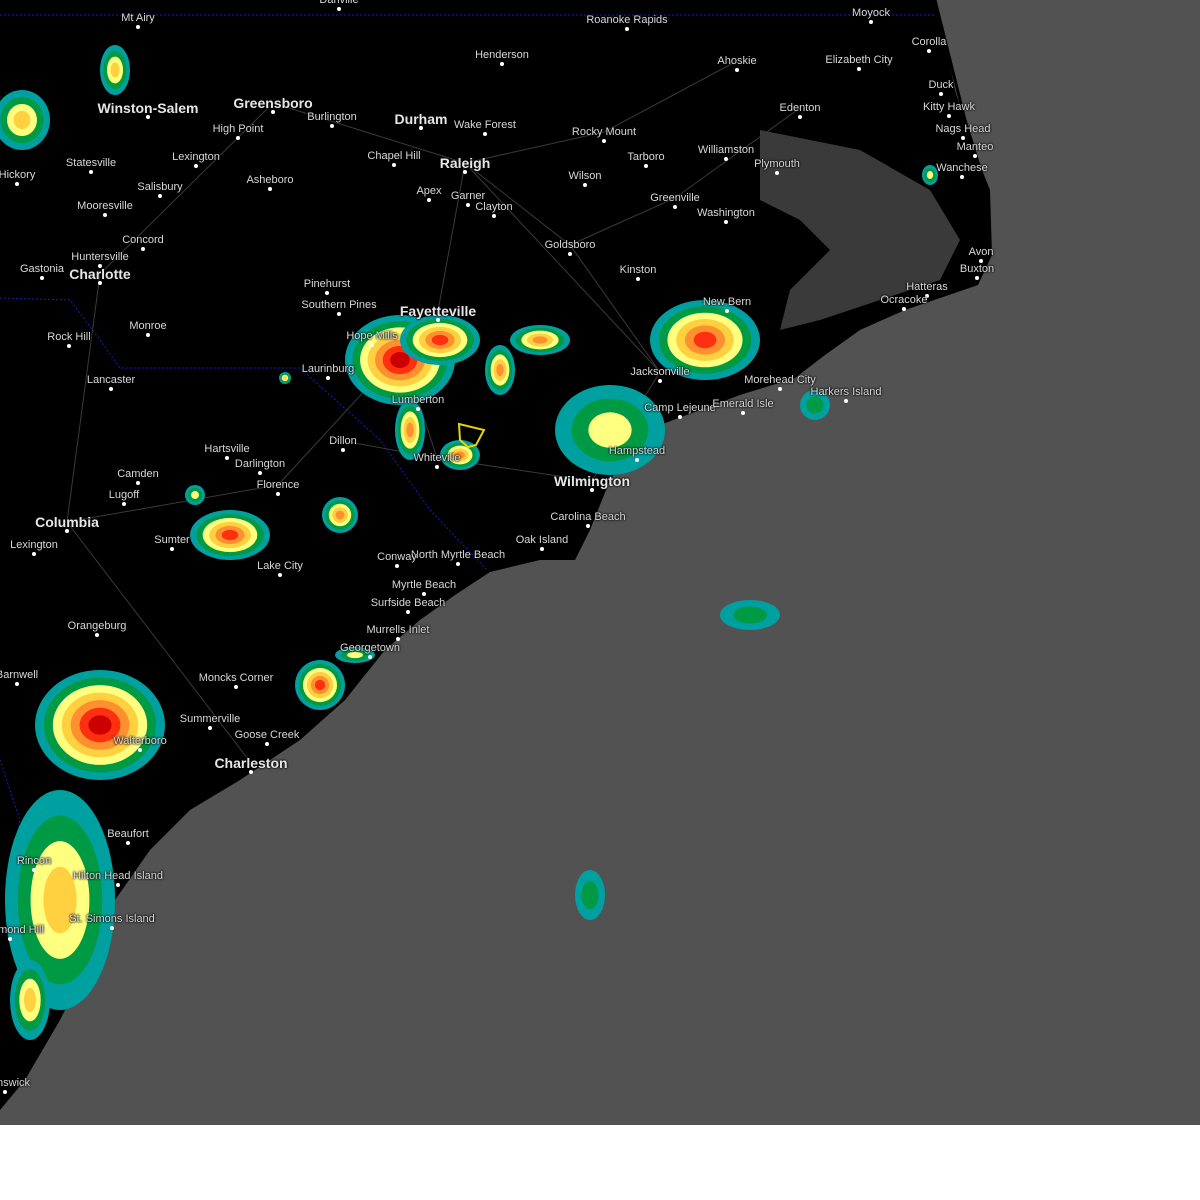 Image resolution: width=1200 pixels, height=1200 pixels. What do you see at coordinates (267, 735) in the screenshot?
I see `city-label: Goose Creek` at bounding box center [267, 735].